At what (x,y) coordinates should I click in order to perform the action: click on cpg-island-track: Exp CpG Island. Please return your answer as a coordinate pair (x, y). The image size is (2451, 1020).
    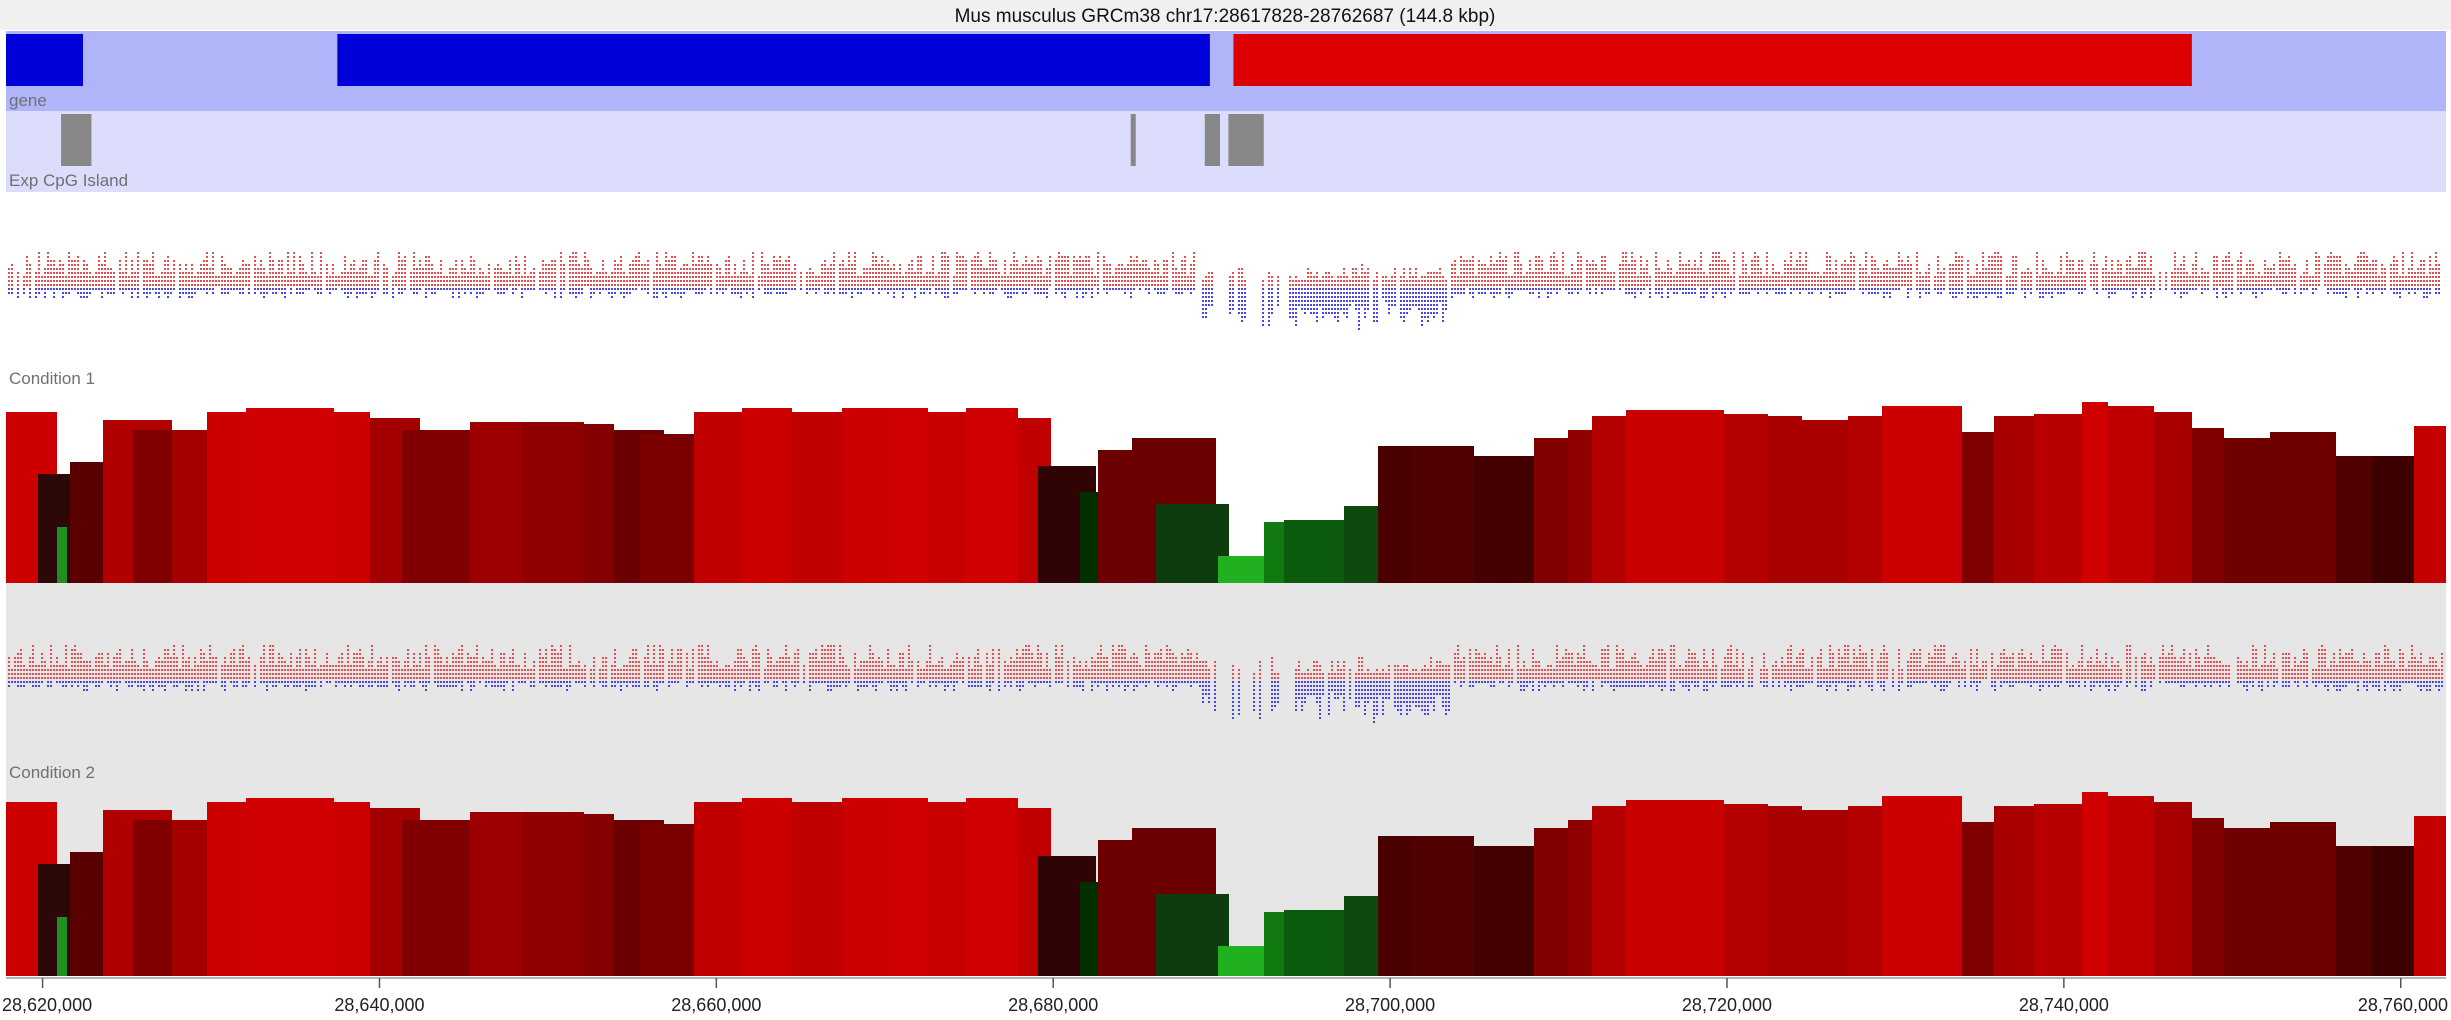
    Looking at the image, I should click on (1226, 151).